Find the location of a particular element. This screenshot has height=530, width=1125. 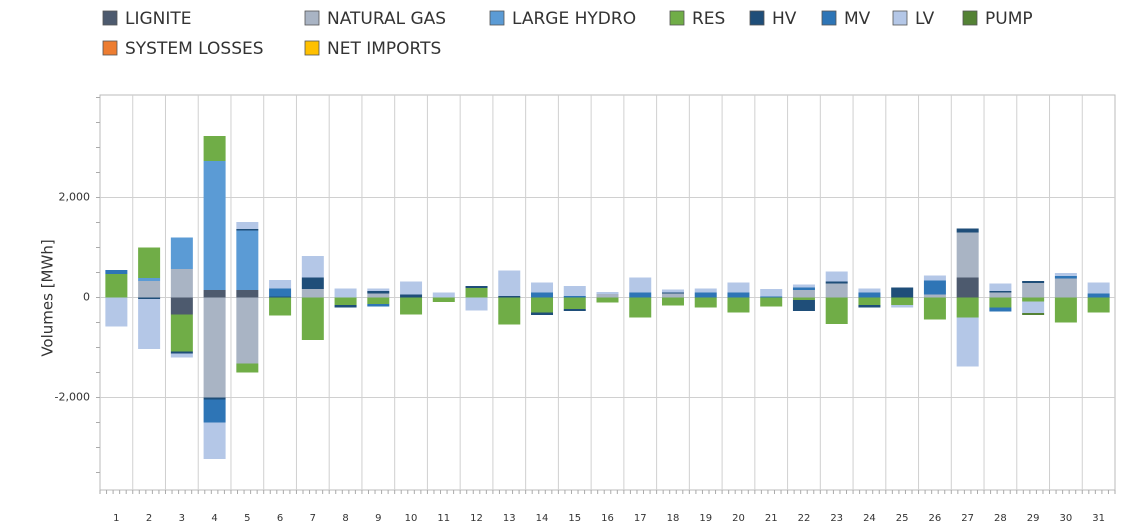

x-tick-label: 14 is located at coordinates (542, 518).